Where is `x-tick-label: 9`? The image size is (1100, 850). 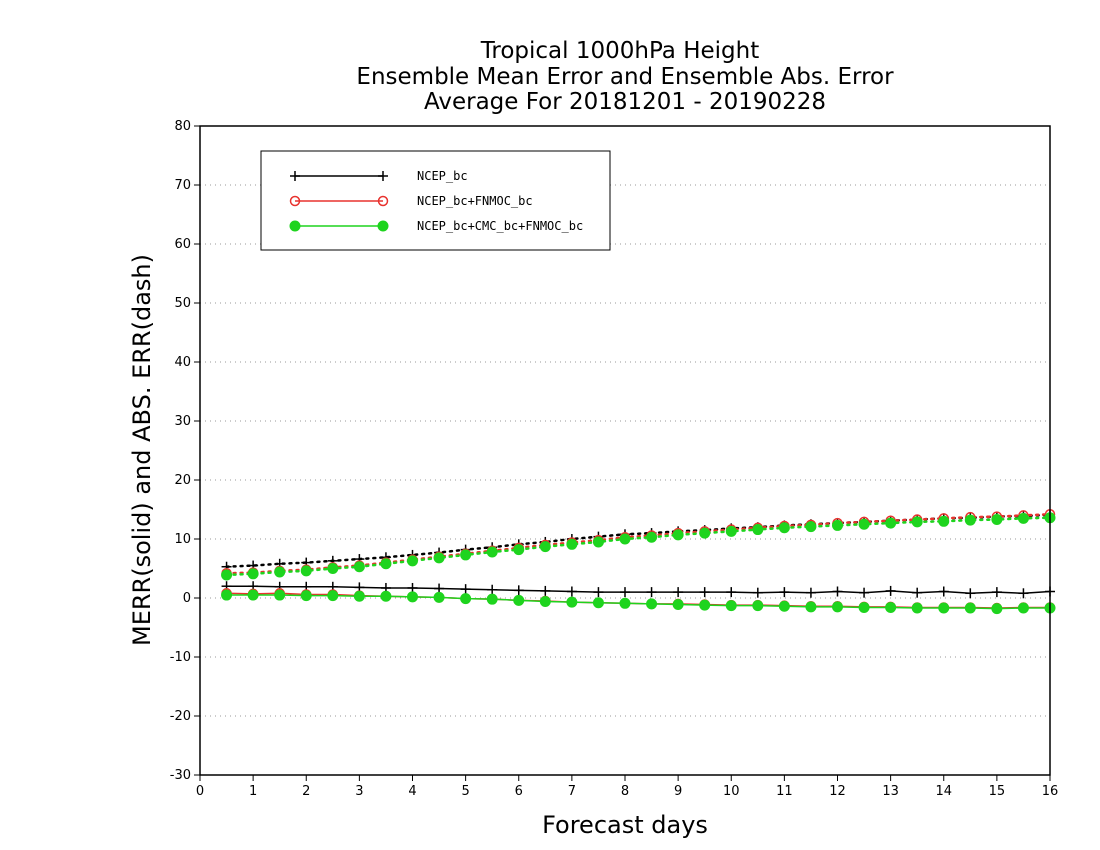
x-tick-label: 9 is located at coordinates (678, 791).